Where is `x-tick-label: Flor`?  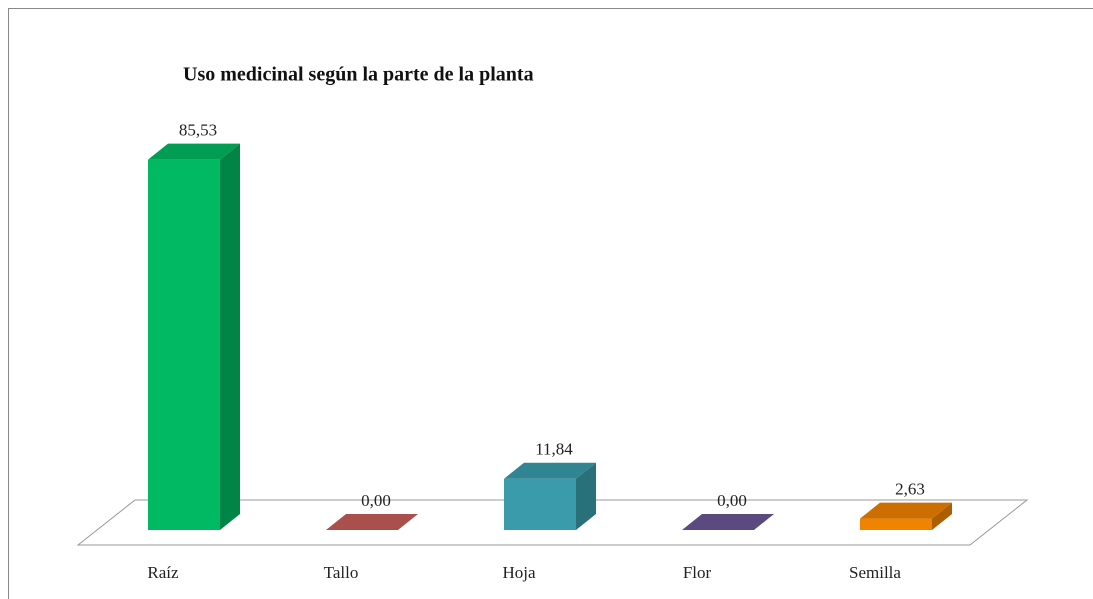
x-tick-label: Flor is located at coordinates (697, 572).